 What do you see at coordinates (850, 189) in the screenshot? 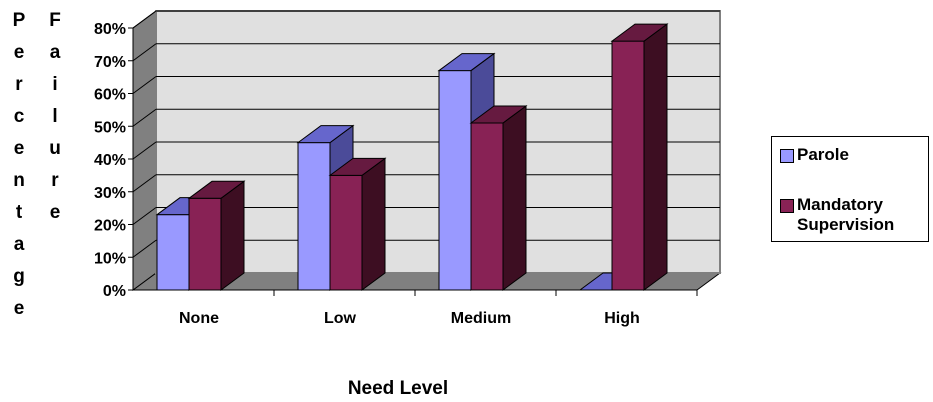
I see `legend: Parole Mandatory Supervision` at bounding box center [850, 189].